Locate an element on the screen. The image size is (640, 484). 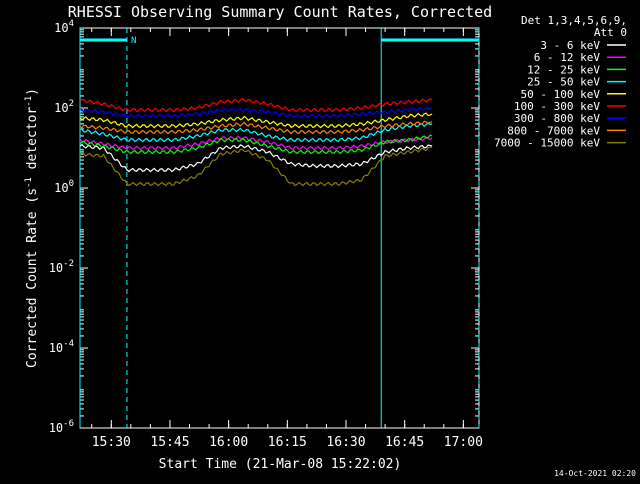
y-tick-exponent: 0 is located at coordinates (71, 184).